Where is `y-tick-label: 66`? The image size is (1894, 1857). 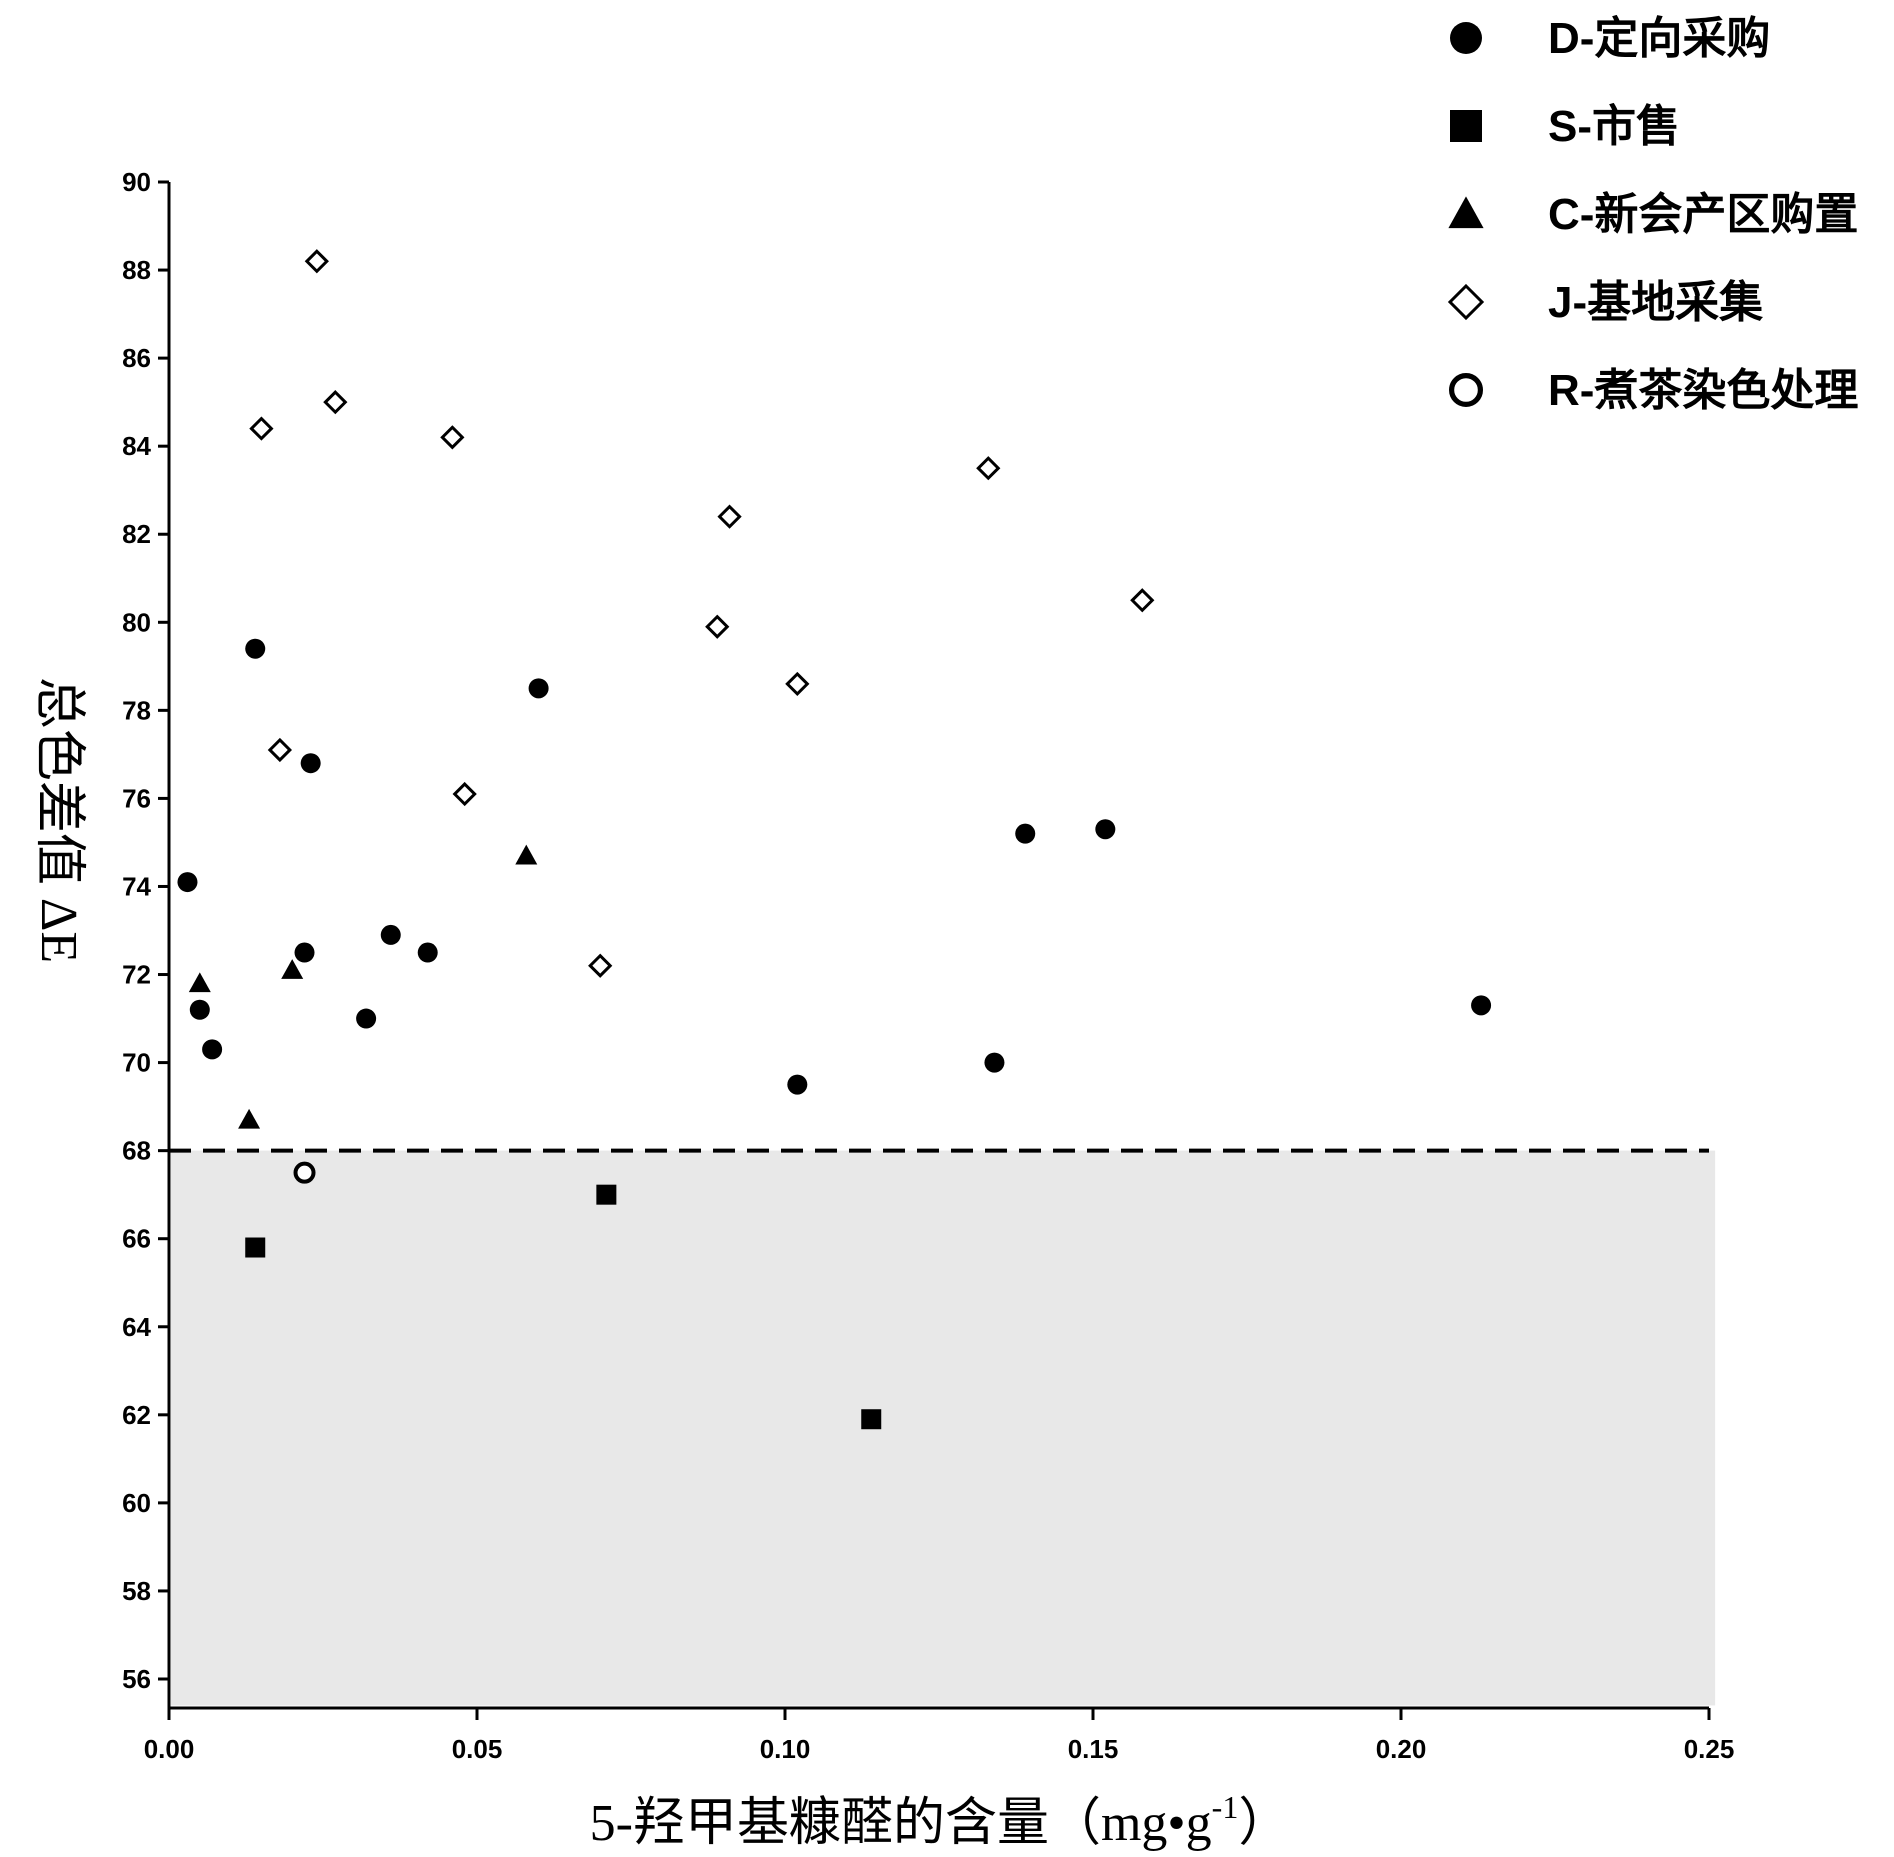
y-tick-label: 66 is located at coordinates (136, 1239).